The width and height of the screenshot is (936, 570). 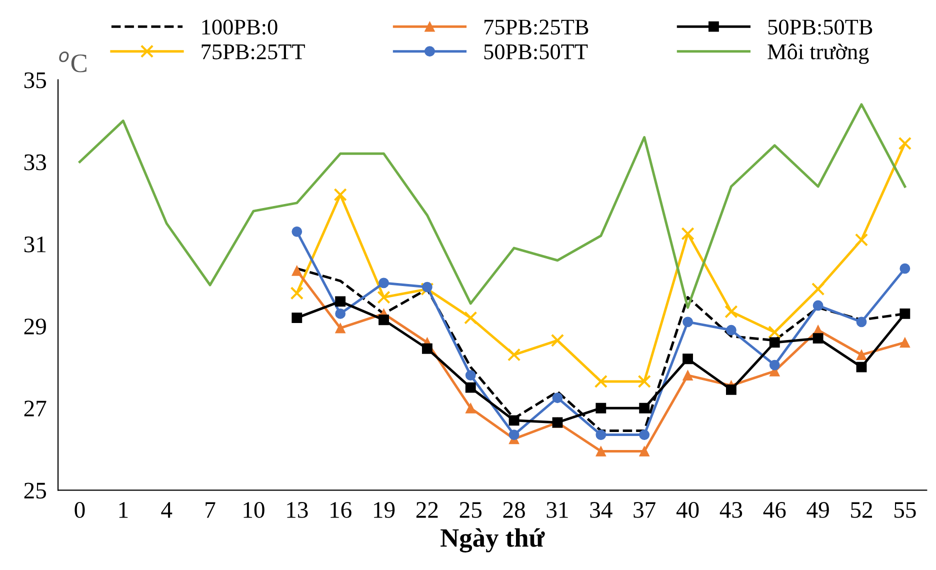 I want to click on legend-label: 50PB:50TT, so click(x=536, y=52).